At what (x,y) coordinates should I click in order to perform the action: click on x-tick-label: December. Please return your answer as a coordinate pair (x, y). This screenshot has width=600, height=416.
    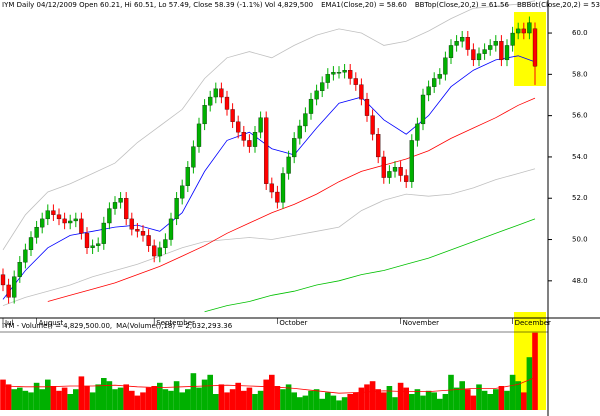
    Looking at the image, I should click on (533, 323).